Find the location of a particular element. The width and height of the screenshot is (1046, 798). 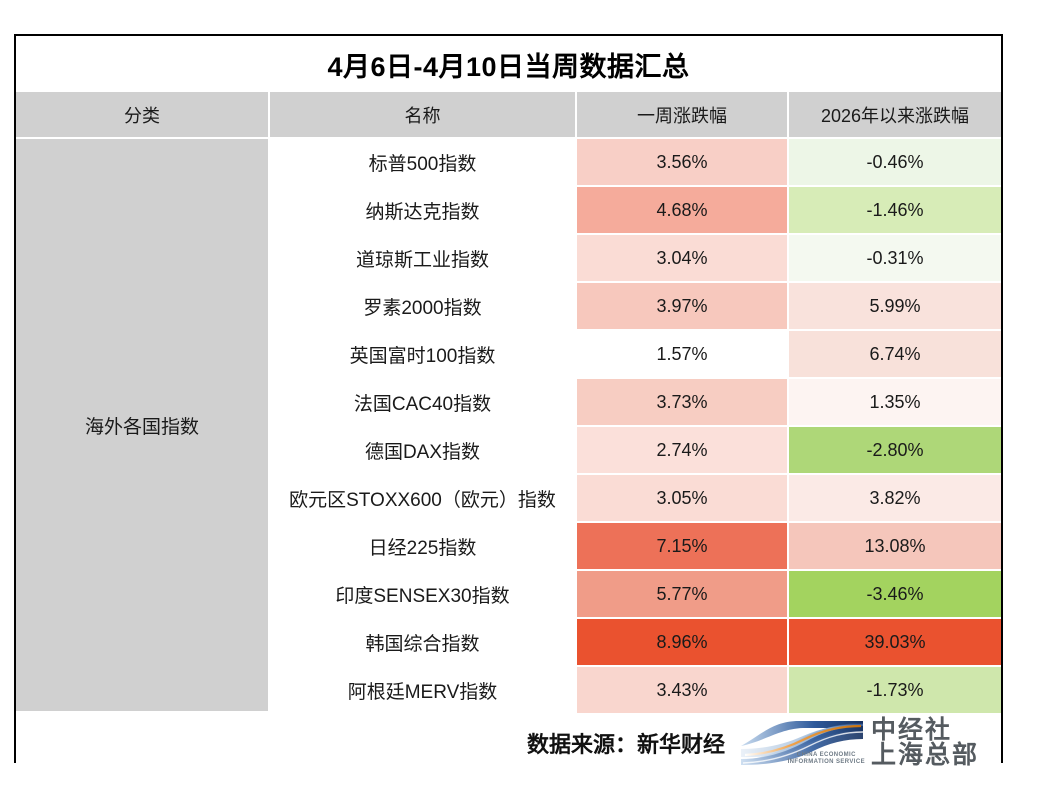

data-source-label: 数据来源：新华财经 is located at coordinates (625, 744).